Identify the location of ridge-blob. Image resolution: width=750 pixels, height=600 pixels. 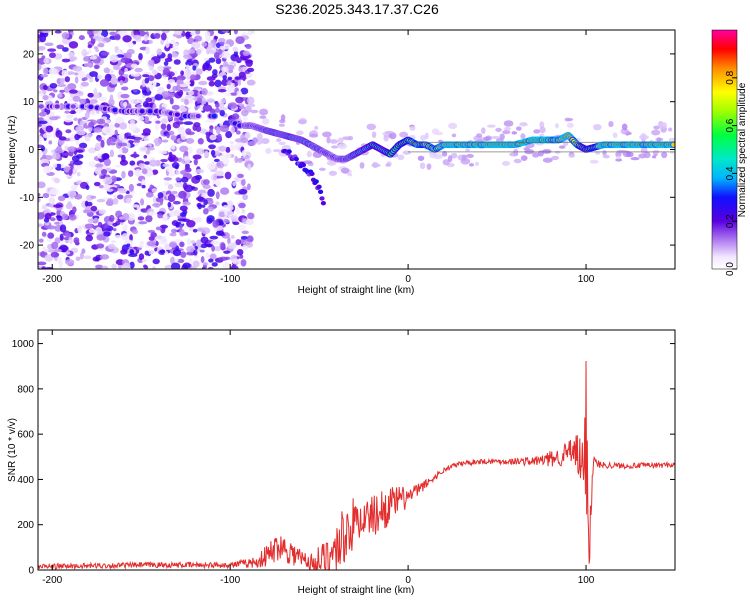
(673, 144).